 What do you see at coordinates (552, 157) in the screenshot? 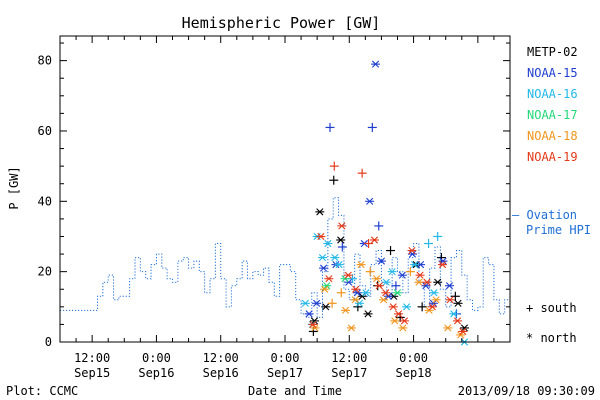
I see `legend-noaa-19: NOAA-19` at bounding box center [552, 157].